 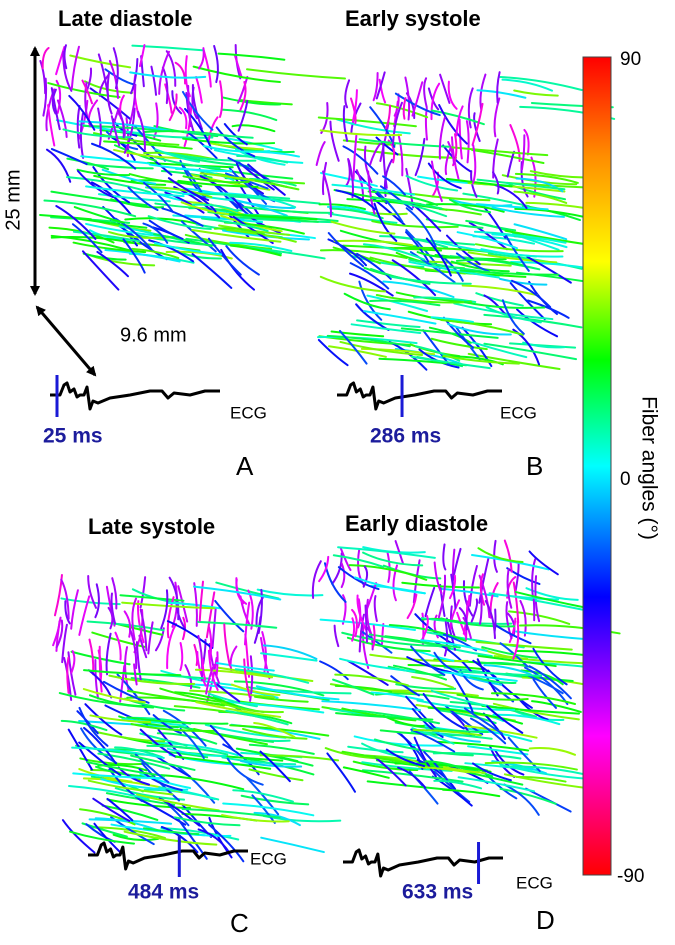 What do you see at coordinates (630, 876) in the screenshot?
I see `colorbar-tick-label: -90` at bounding box center [630, 876].